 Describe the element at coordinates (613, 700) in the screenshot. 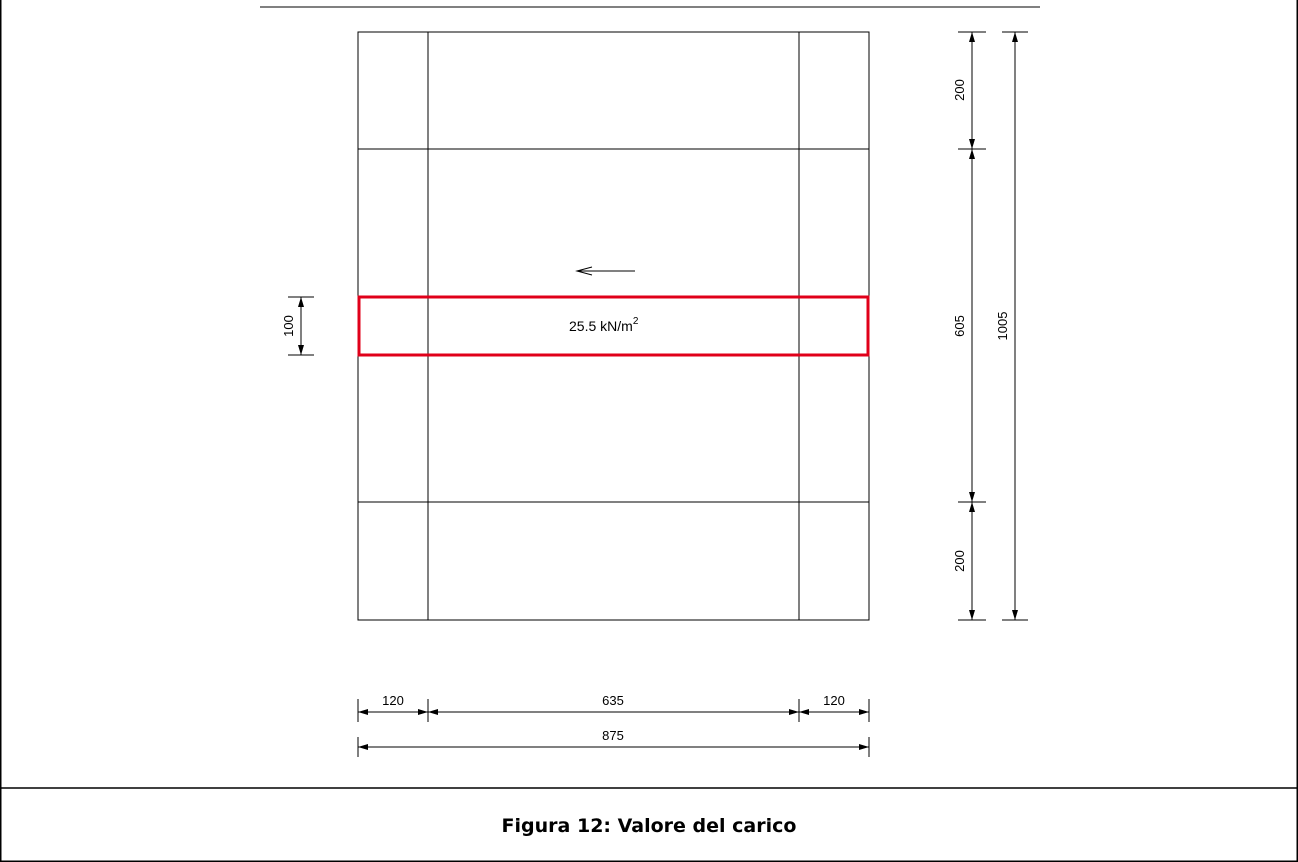

I see `dimension-horizontal-middle-label: 635` at that location.